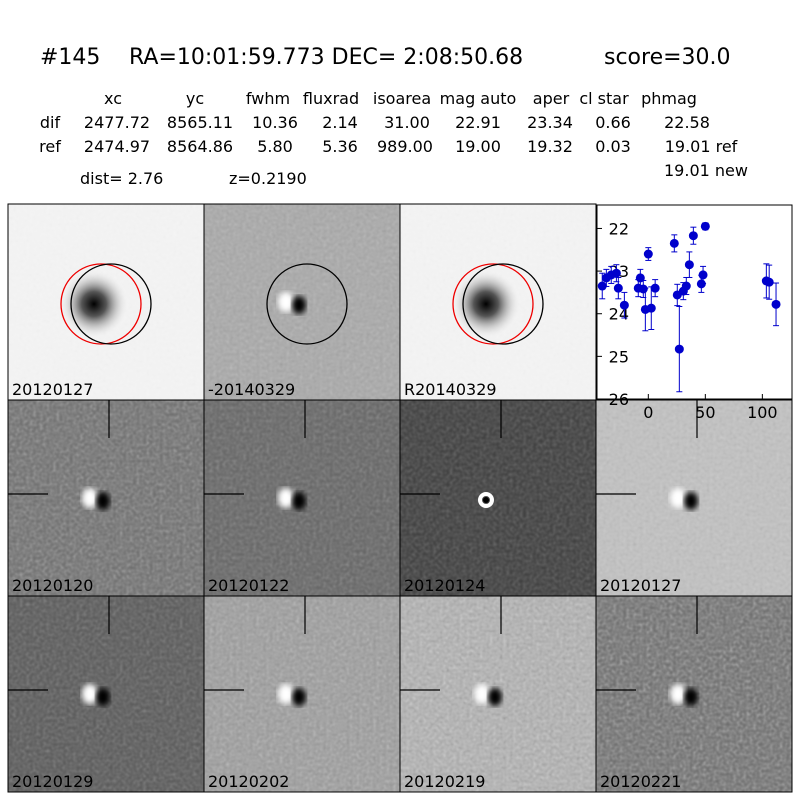 Image resolution: width=800 pixels, height=800 pixels. Describe the element at coordinates (195, 98) in the screenshot. I see `column-header: yc` at that location.